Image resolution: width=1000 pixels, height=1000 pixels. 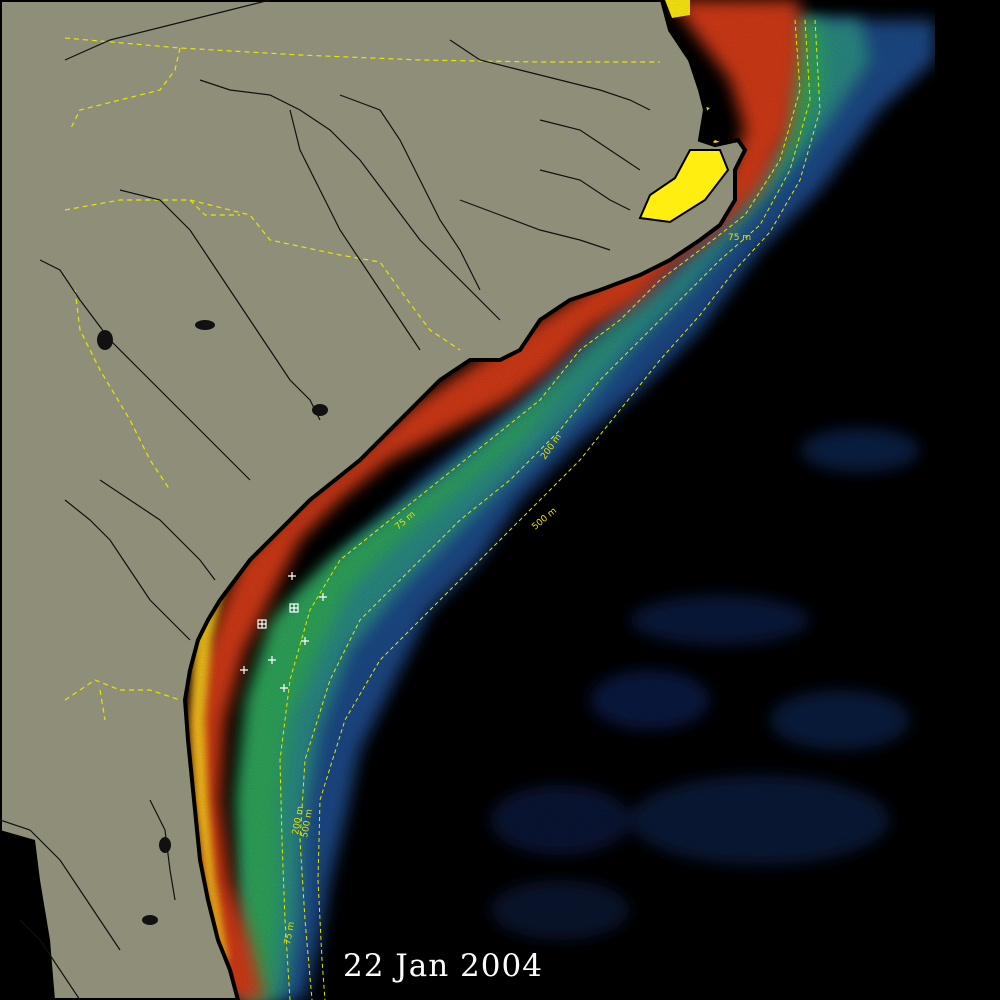 What do you see at coordinates (443, 966) in the screenshot?
I see `date-label: 22 Jan 2004` at bounding box center [443, 966].